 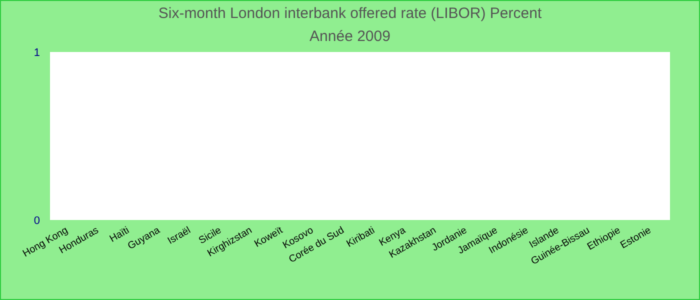 I want to click on chart-subtitle: Année 2009, so click(x=350, y=36).